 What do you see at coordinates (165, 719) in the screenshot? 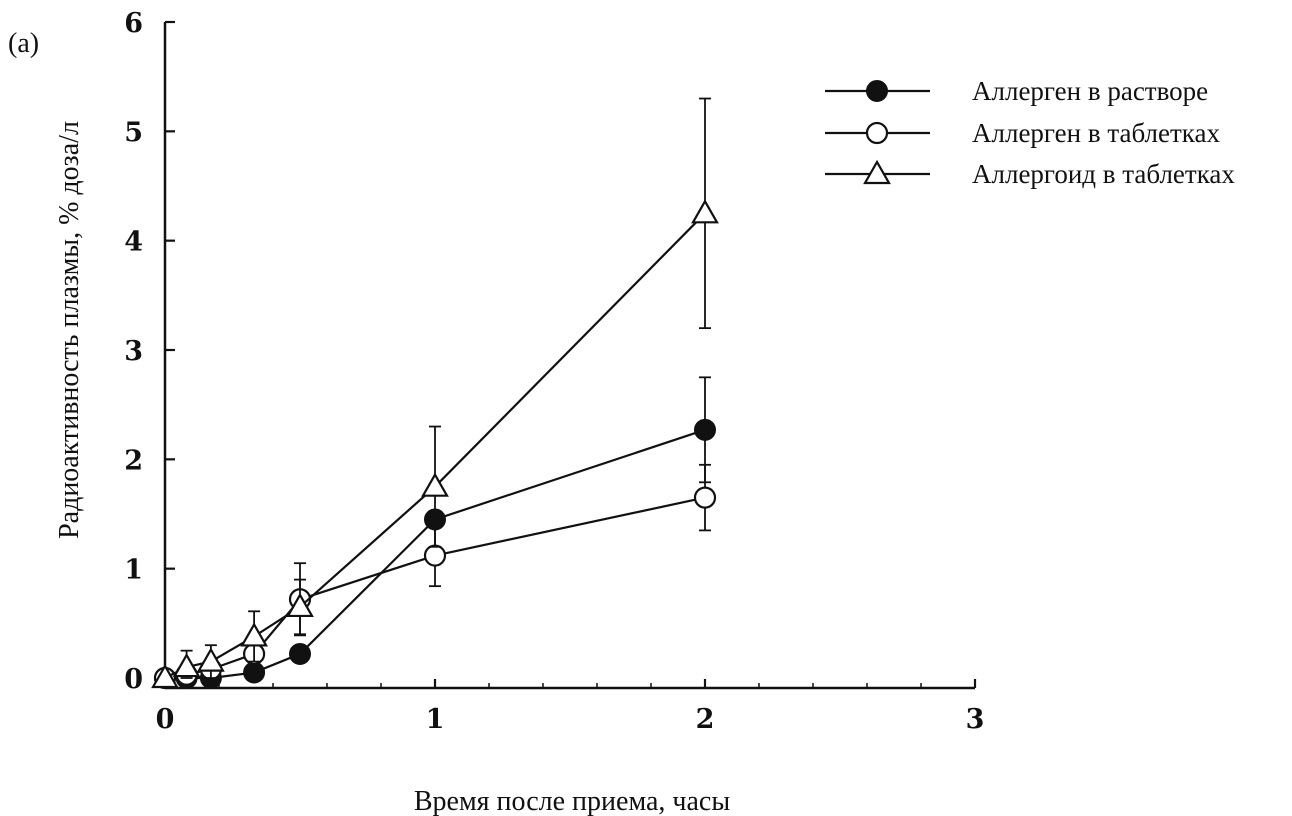
I see `x-tick-label: 0` at bounding box center [165, 719].